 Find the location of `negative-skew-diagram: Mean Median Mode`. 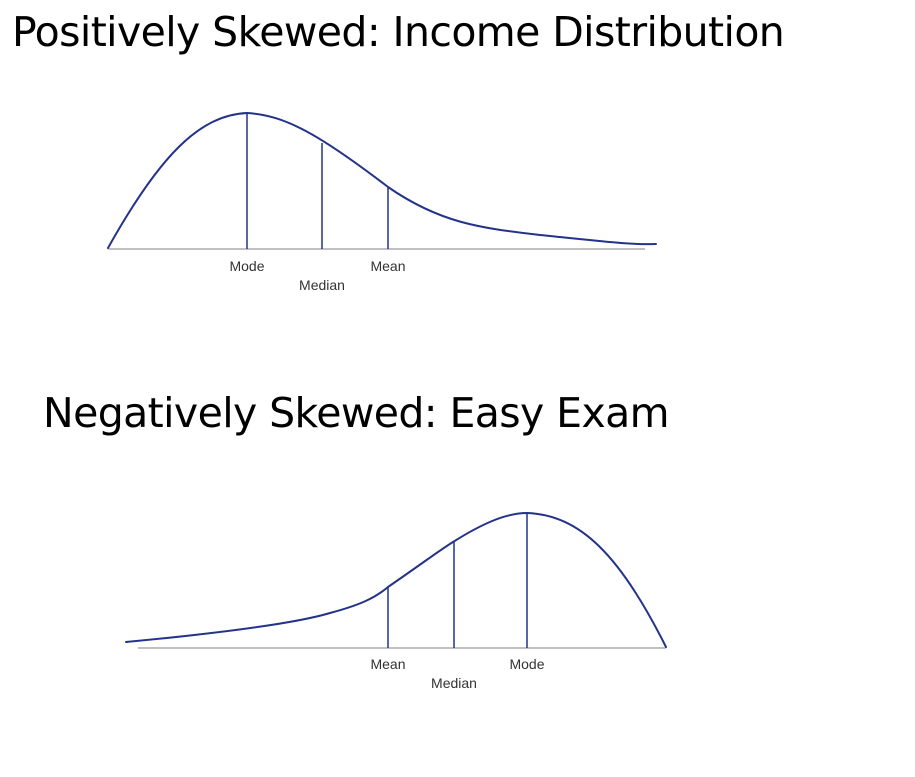

negative-skew-diagram: Mean Median Mode is located at coordinates (396, 601).